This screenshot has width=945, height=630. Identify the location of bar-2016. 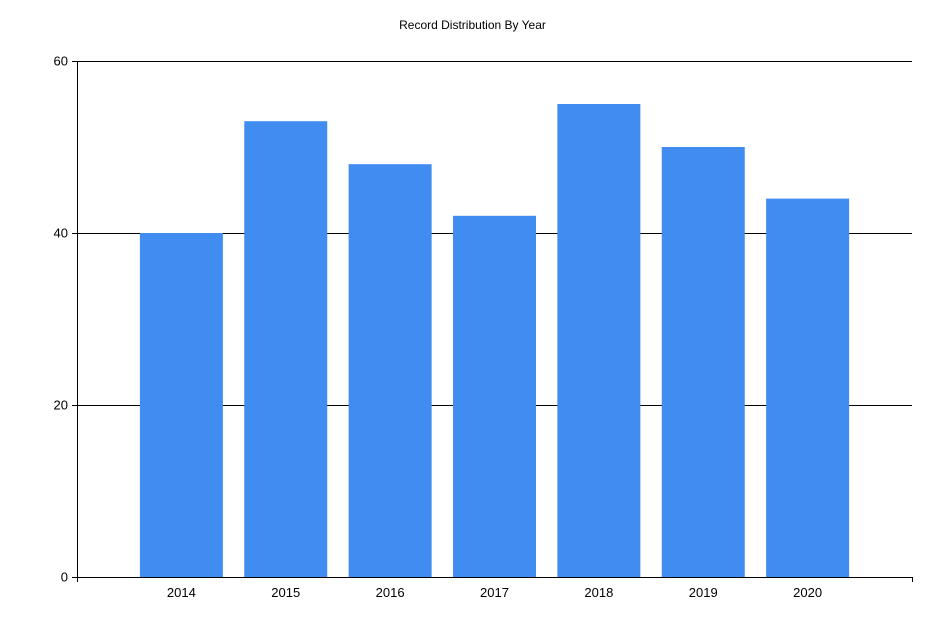
(390, 370).